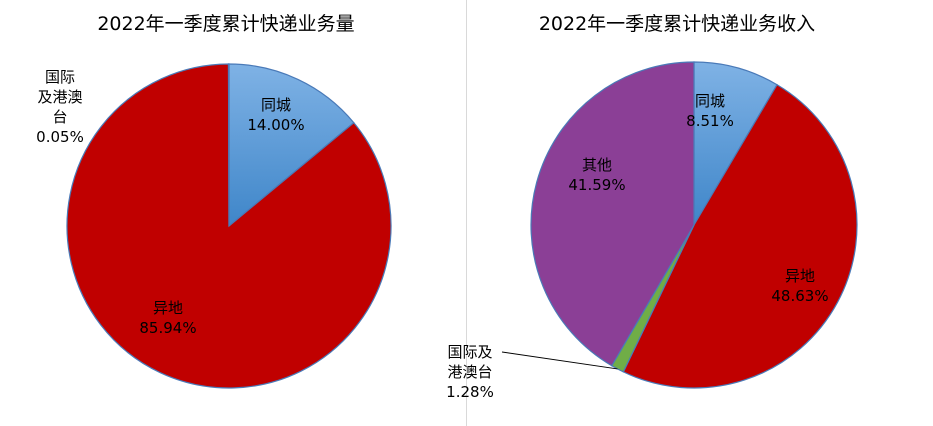  What do you see at coordinates (60, 137) in the screenshot?
I see `slice-percent-intl-hk-mo-tw: 0.05%` at bounding box center [60, 137].